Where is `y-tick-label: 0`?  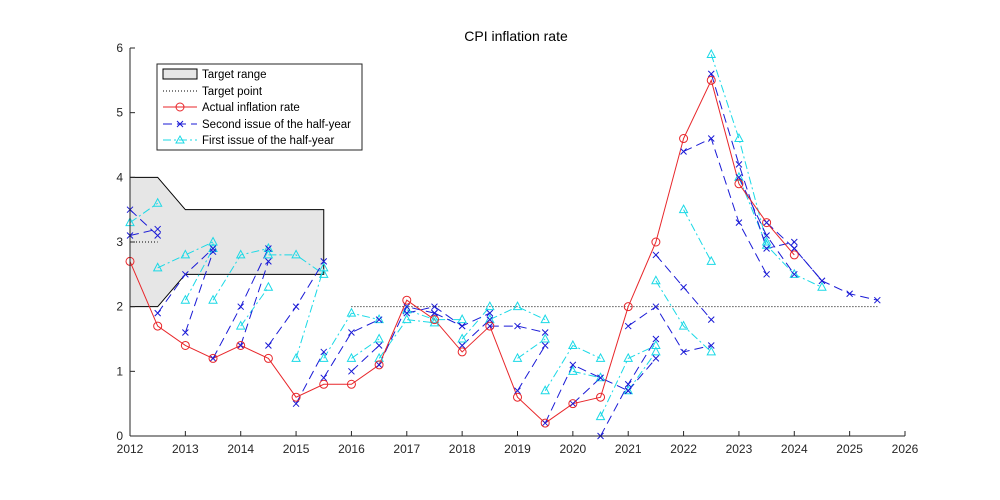 y-tick-label: 0 is located at coordinates (119, 436).